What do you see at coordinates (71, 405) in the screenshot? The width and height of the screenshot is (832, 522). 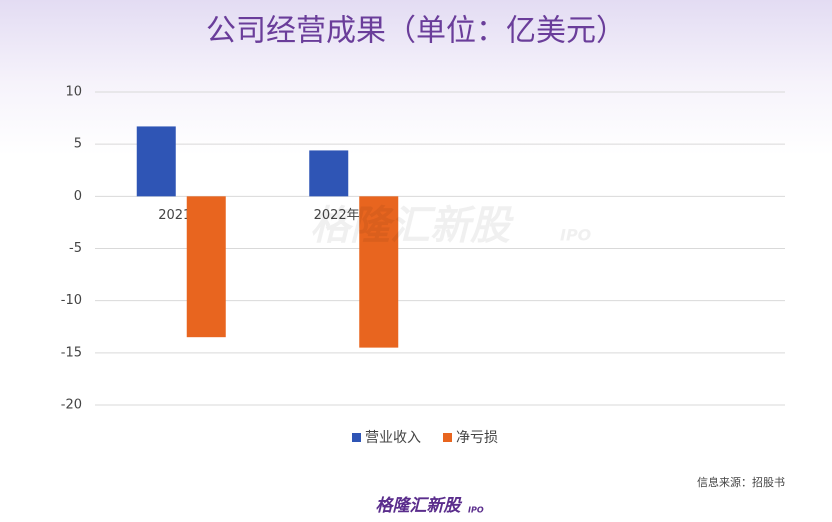 I see `y-tick-label: -20` at bounding box center [71, 405].